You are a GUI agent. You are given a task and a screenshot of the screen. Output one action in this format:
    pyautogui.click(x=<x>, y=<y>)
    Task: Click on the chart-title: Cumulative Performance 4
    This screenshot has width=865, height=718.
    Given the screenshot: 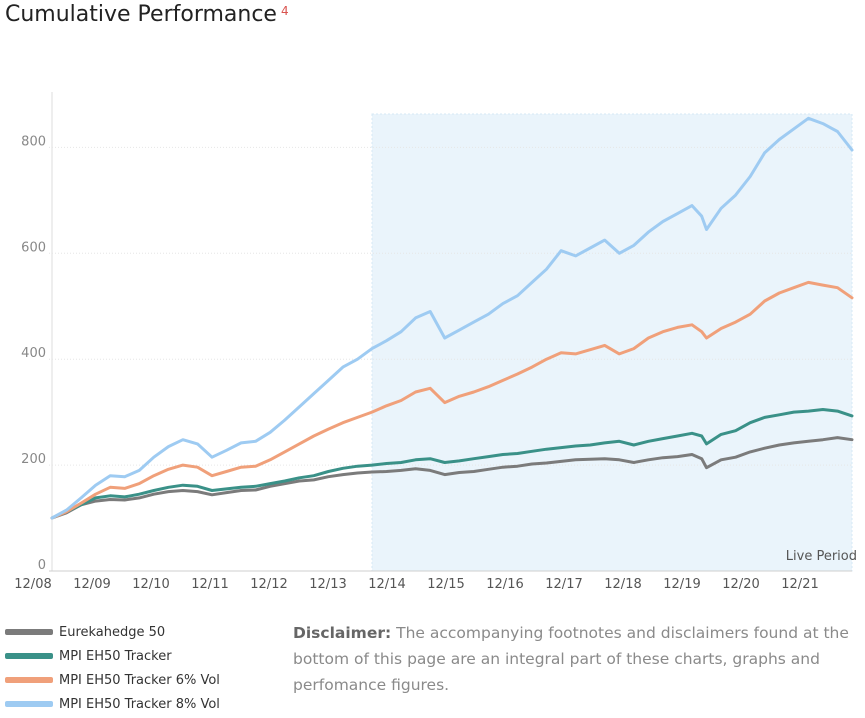 What is the action you would take?
    pyautogui.click(x=147, y=14)
    